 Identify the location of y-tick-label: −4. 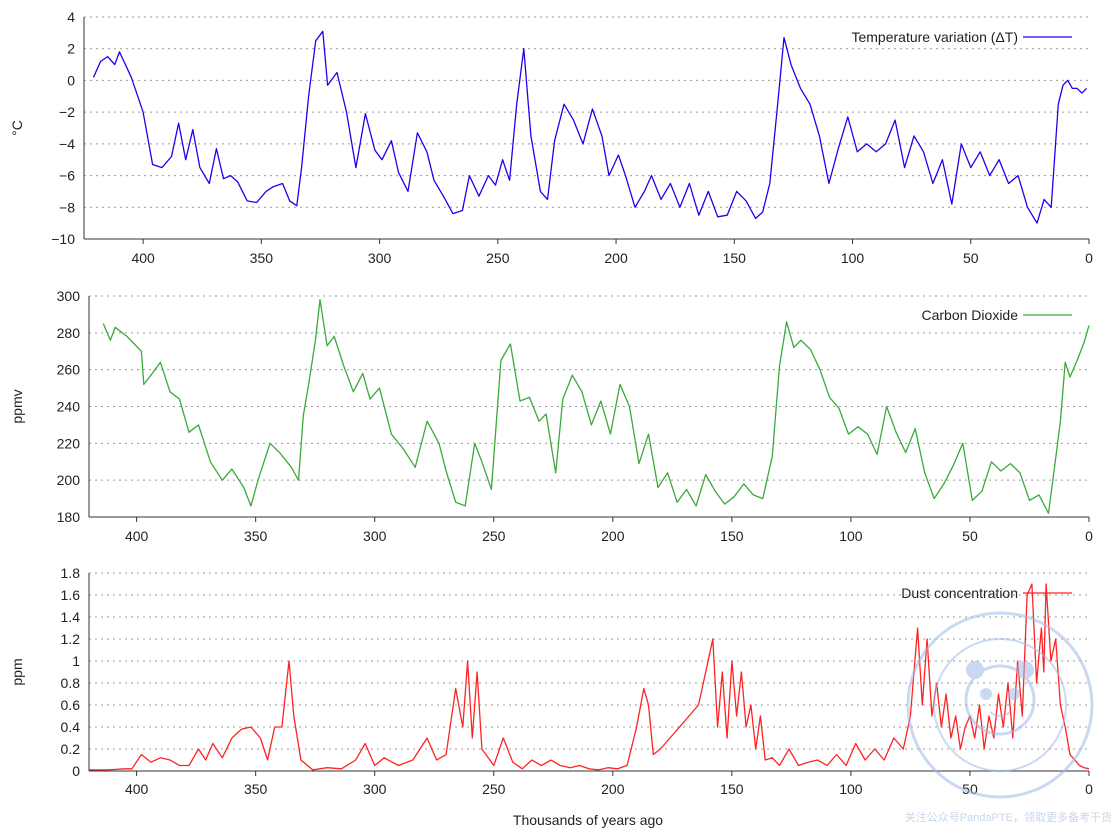
(67, 144).